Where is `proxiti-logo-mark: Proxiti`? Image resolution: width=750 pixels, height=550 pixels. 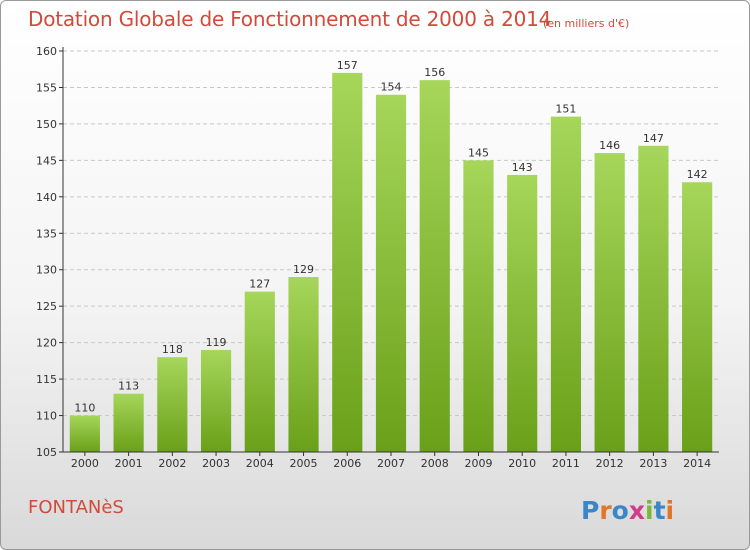 proxiti-logo-mark: Proxiti is located at coordinates (627, 510).